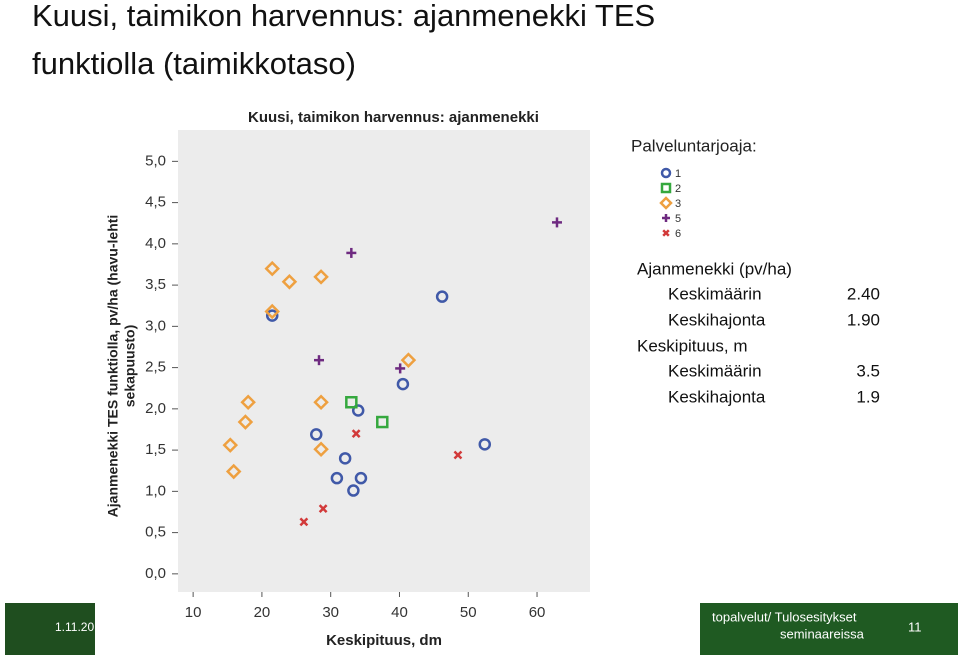  Describe the element at coordinates (262, 612) in the screenshot. I see `x-tick-label: 20` at that location.